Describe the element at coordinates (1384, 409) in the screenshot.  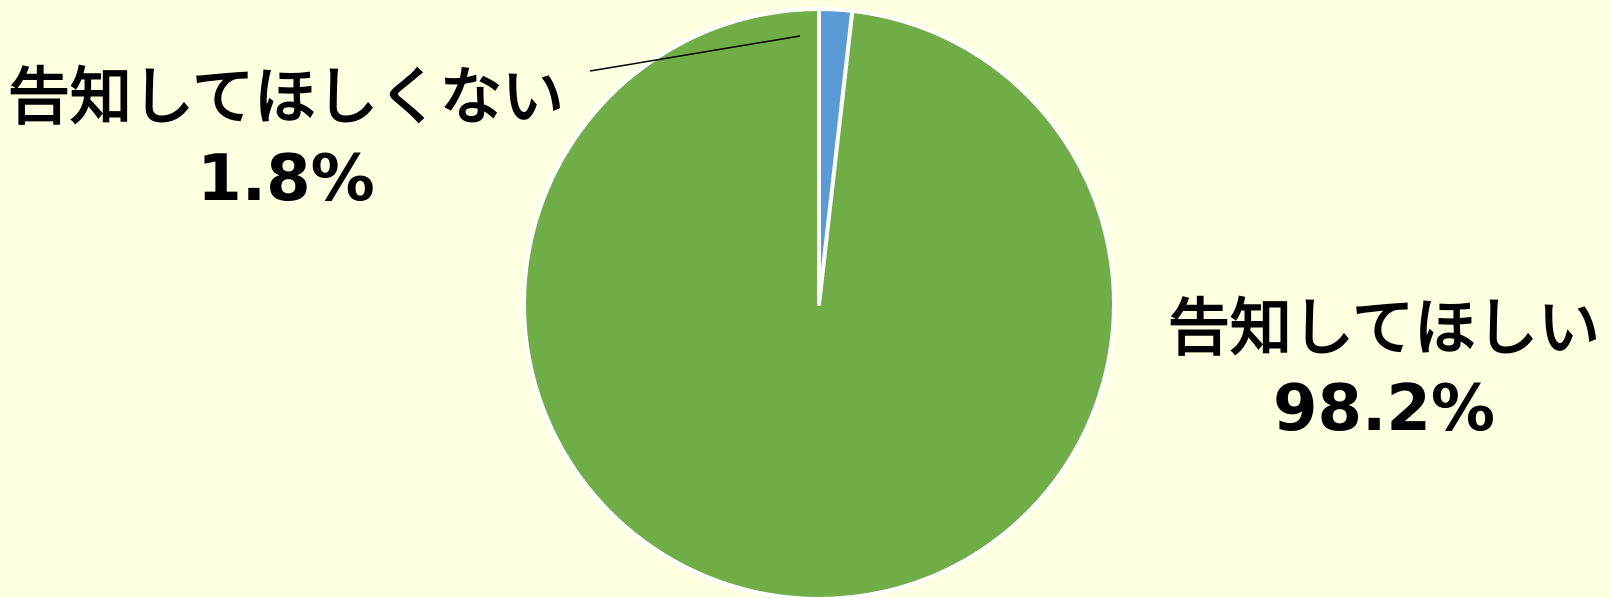
I see `slice-label-value-0: 98.2%` at that location.